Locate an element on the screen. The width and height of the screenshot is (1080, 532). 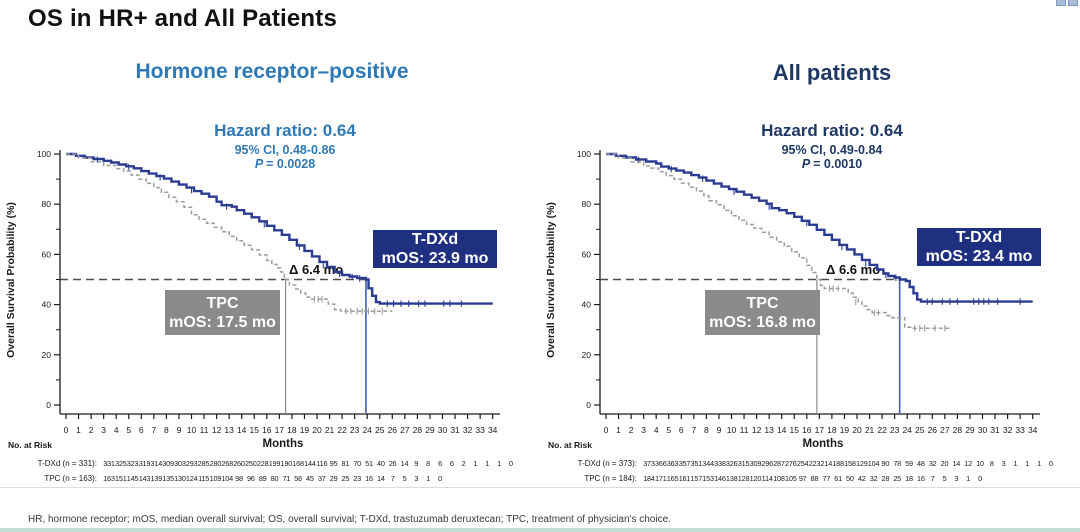
at-risk-value: 130 is located at coordinates (180, 478).